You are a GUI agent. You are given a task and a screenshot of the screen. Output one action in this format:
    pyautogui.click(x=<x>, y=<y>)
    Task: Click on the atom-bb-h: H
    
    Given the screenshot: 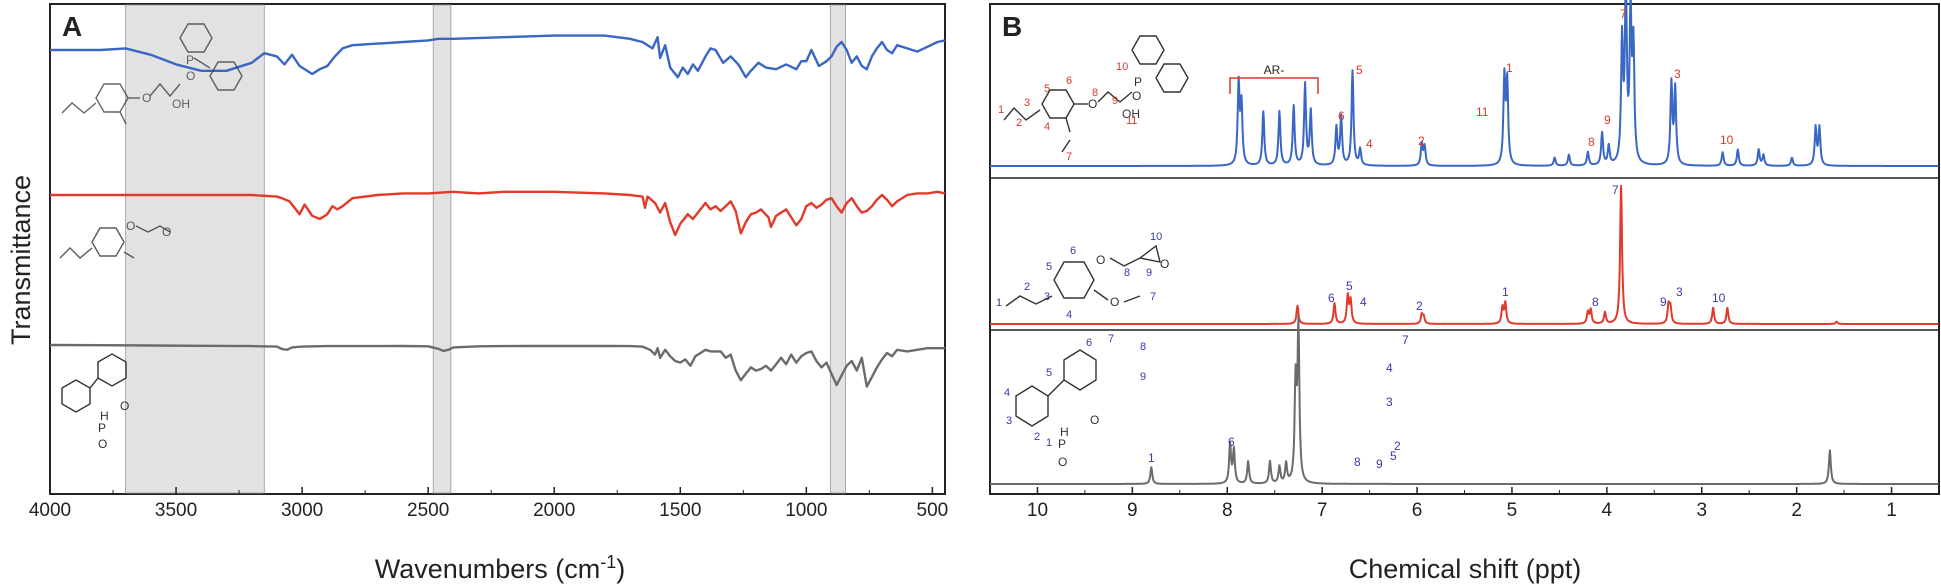 What is the action you would take?
    pyautogui.click(x=1064, y=432)
    